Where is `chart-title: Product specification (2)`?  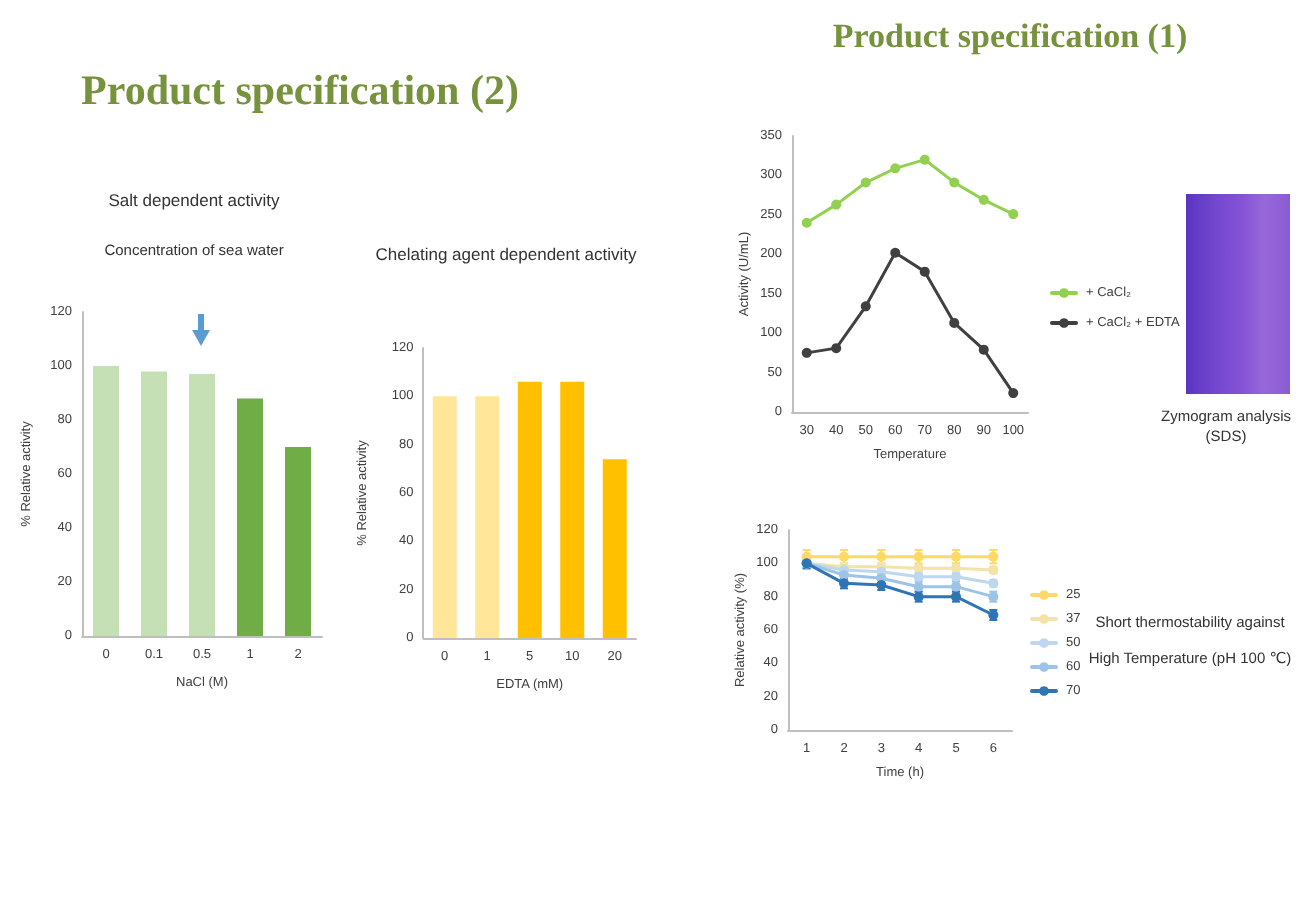
chart-title: Product specification (2) is located at coordinates (300, 90).